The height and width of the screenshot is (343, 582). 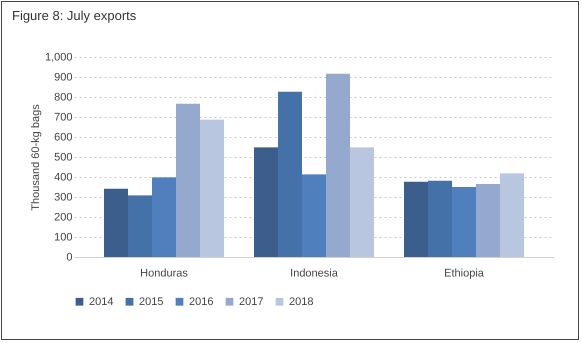 What do you see at coordinates (464, 274) in the screenshot?
I see `x-tick-label: Ethiopia` at bounding box center [464, 274].